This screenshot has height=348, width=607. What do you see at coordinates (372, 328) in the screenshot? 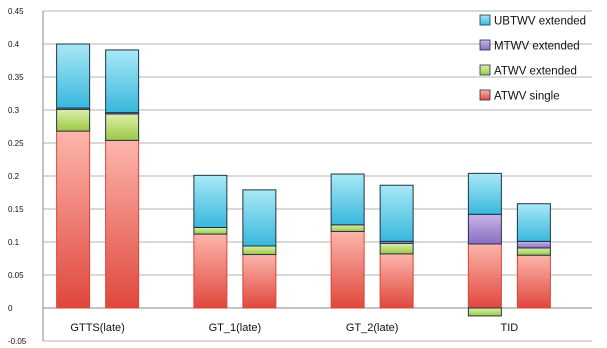
I see `category-label: GT_2(late)` at bounding box center [372, 328].